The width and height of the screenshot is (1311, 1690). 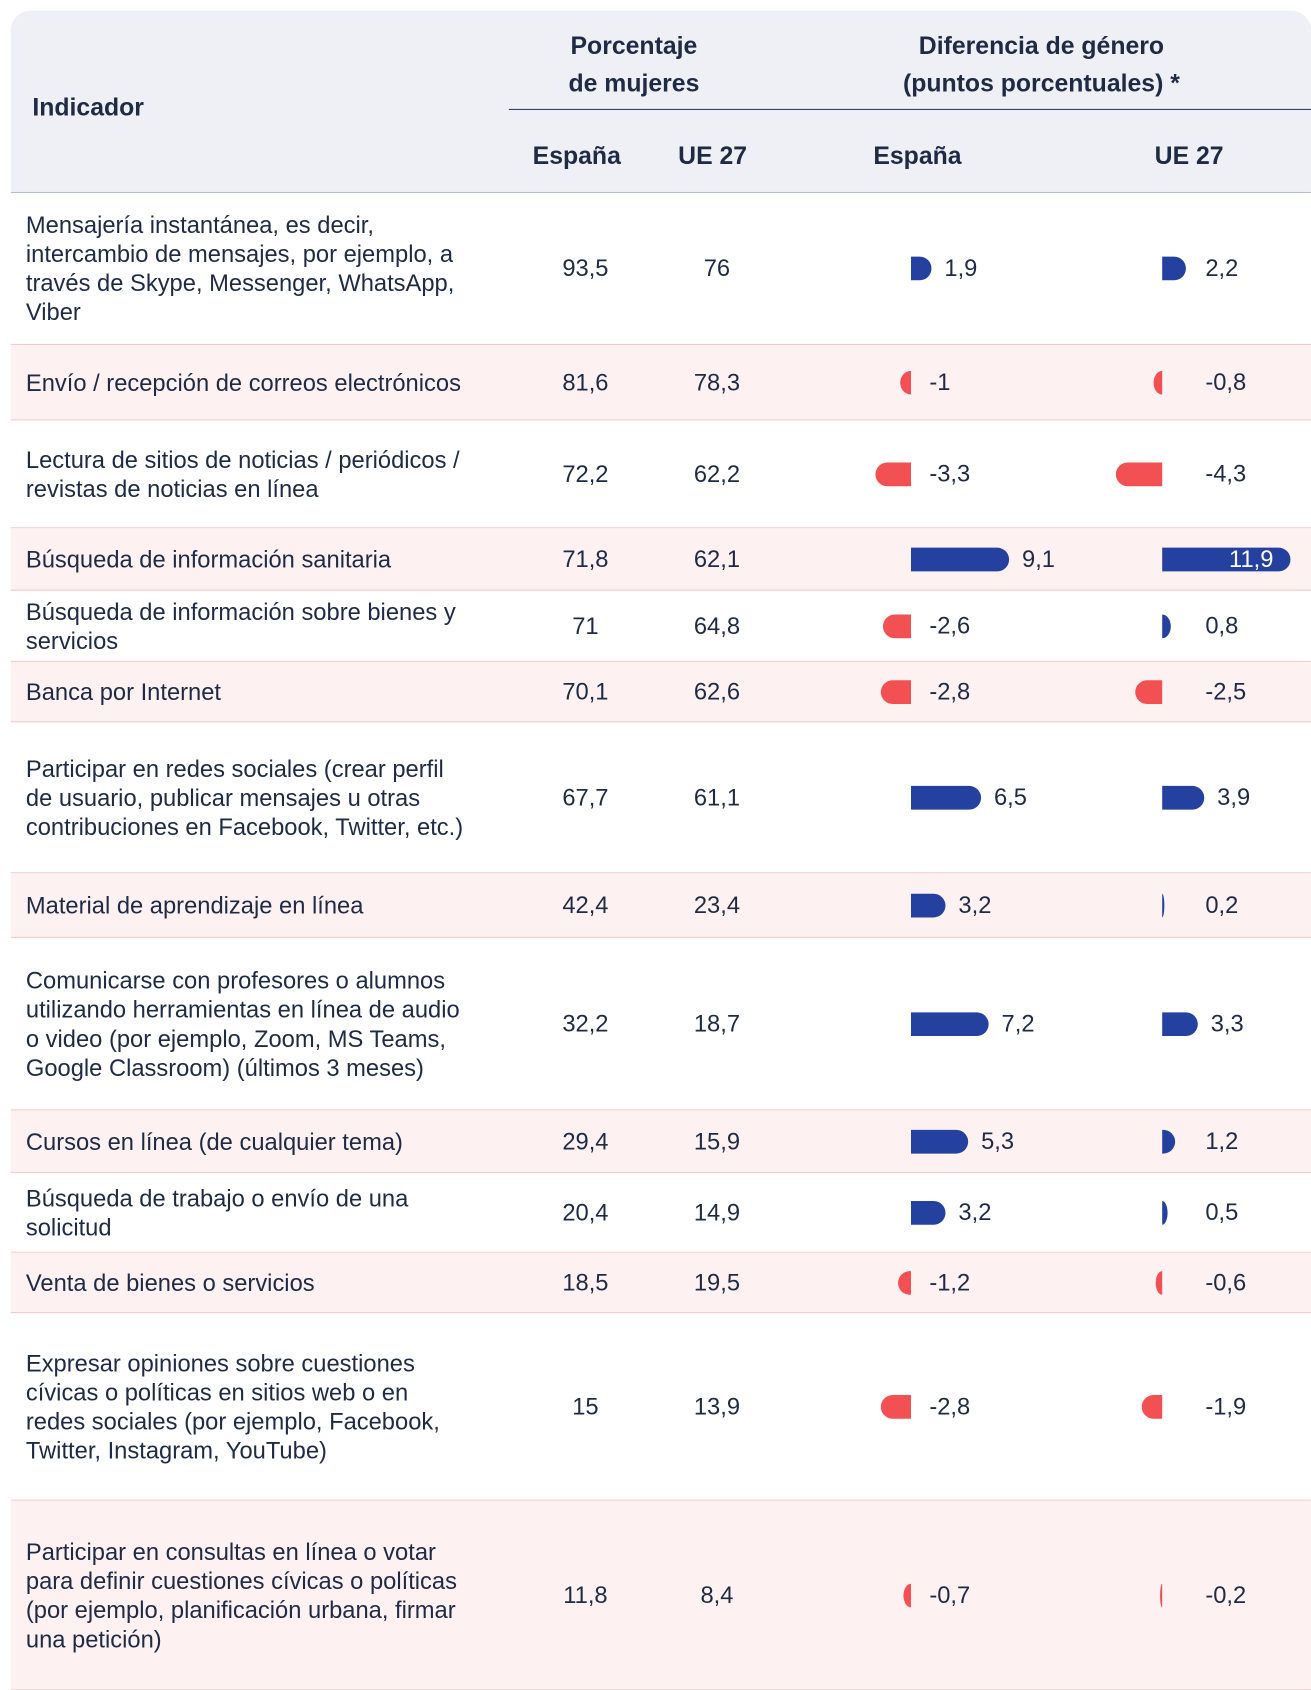 What do you see at coordinates (170, 1282) in the screenshot?
I see `indicator: Venta de bienes o servicios` at bounding box center [170, 1282].